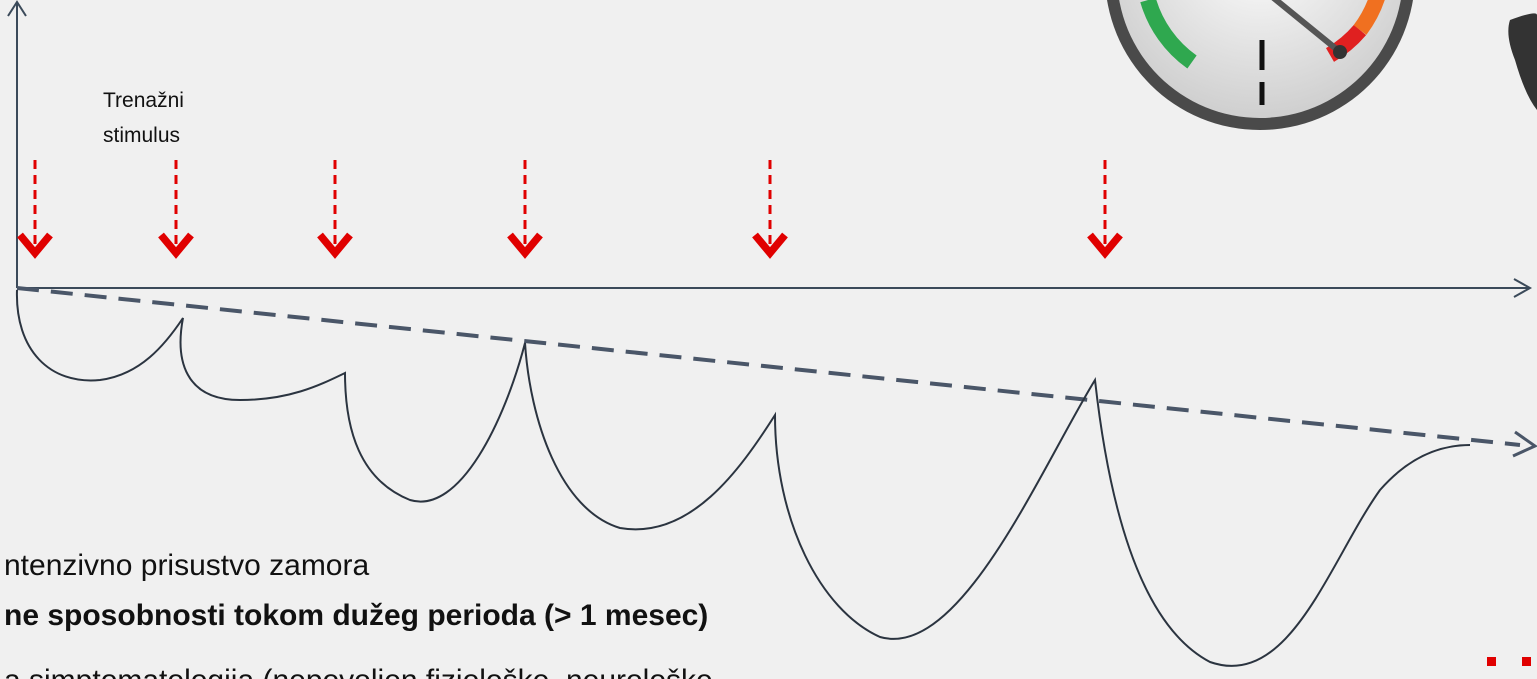  What do you see at coordinates (1260, 65) in the screenshot?
I see `gauge-icon` at bounding box center [1260, 65].